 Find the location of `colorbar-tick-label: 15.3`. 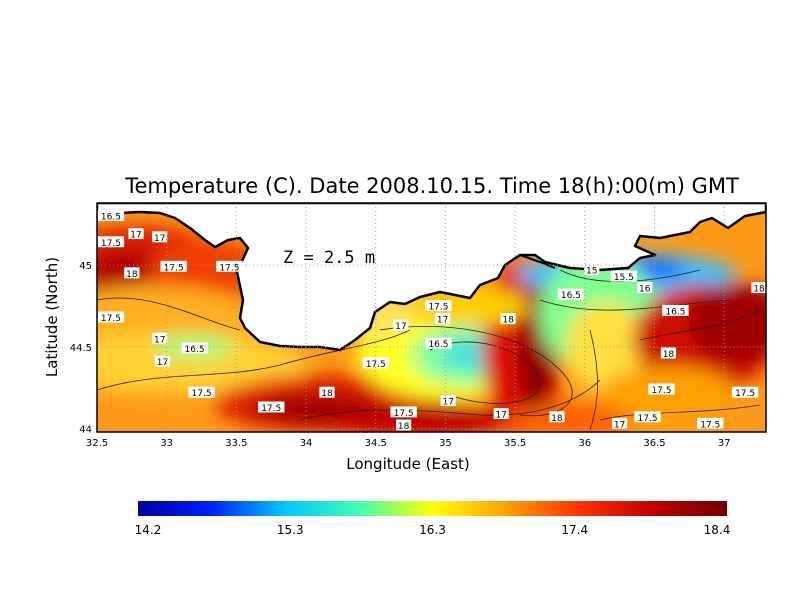

colorbar-tick-label: 15.3 is located at coordinates (290, 530).